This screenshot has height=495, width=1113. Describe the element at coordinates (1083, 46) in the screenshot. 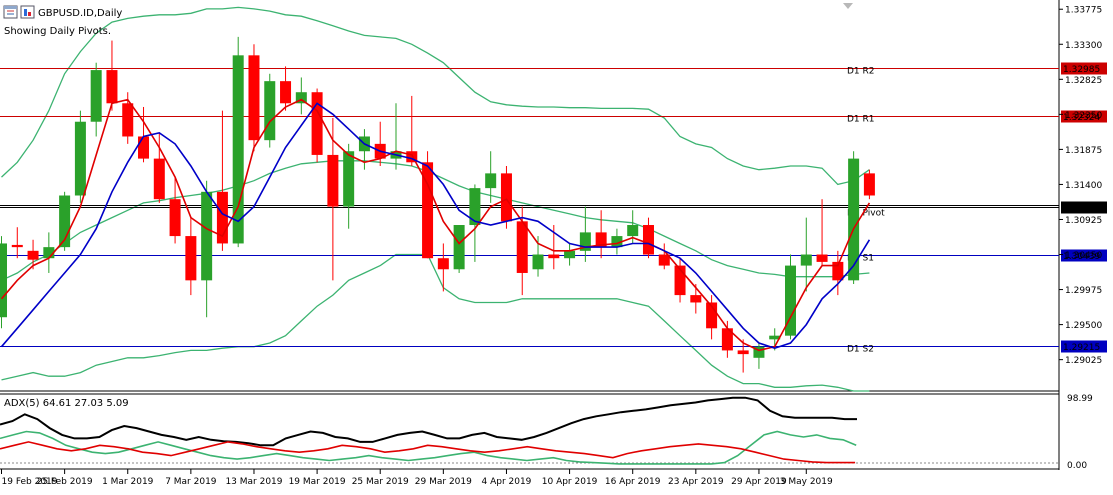

I see `price-tick-label: 1.33300` at that location.